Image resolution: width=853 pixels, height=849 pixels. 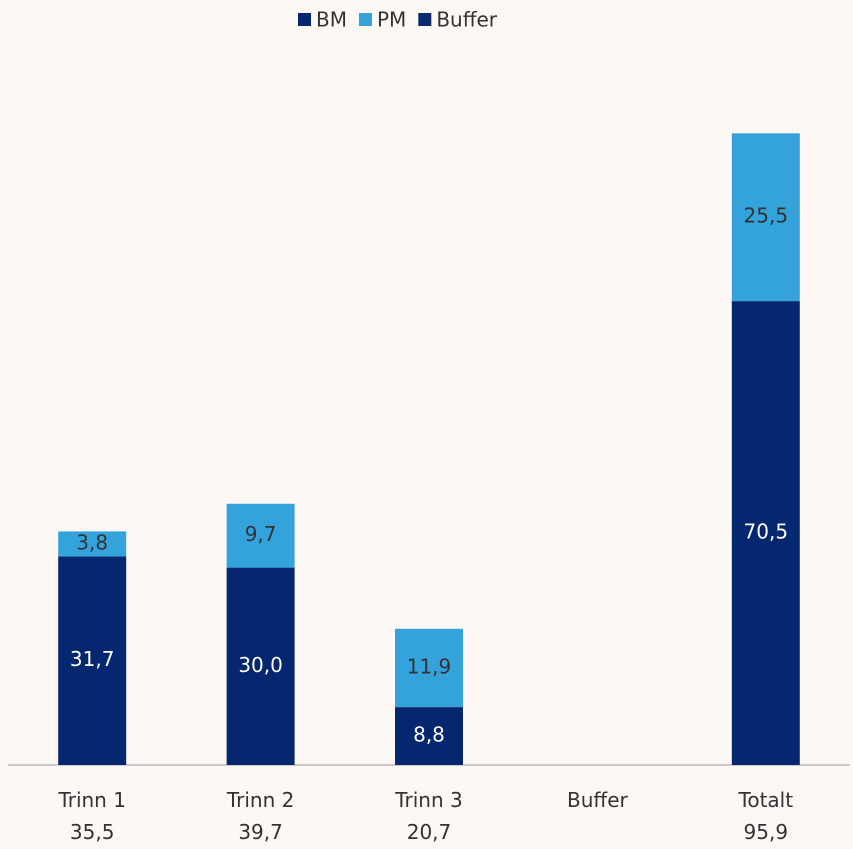 What do you see at coordinates (766, 816) in the screenshot?
I see `x-tick-label: Totalt 95,9` at bounding box center [766, 816].